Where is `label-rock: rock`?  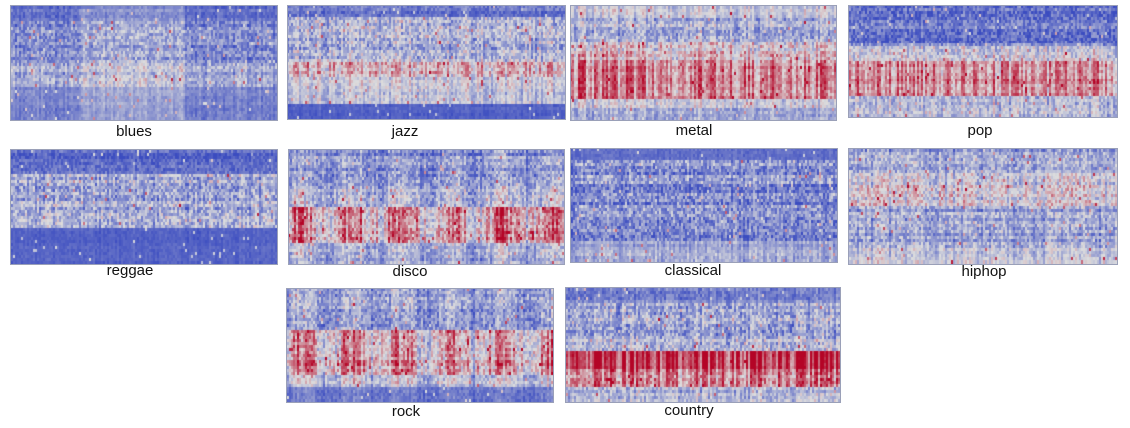 label-rock: rock is located at coordinates (406, 411).